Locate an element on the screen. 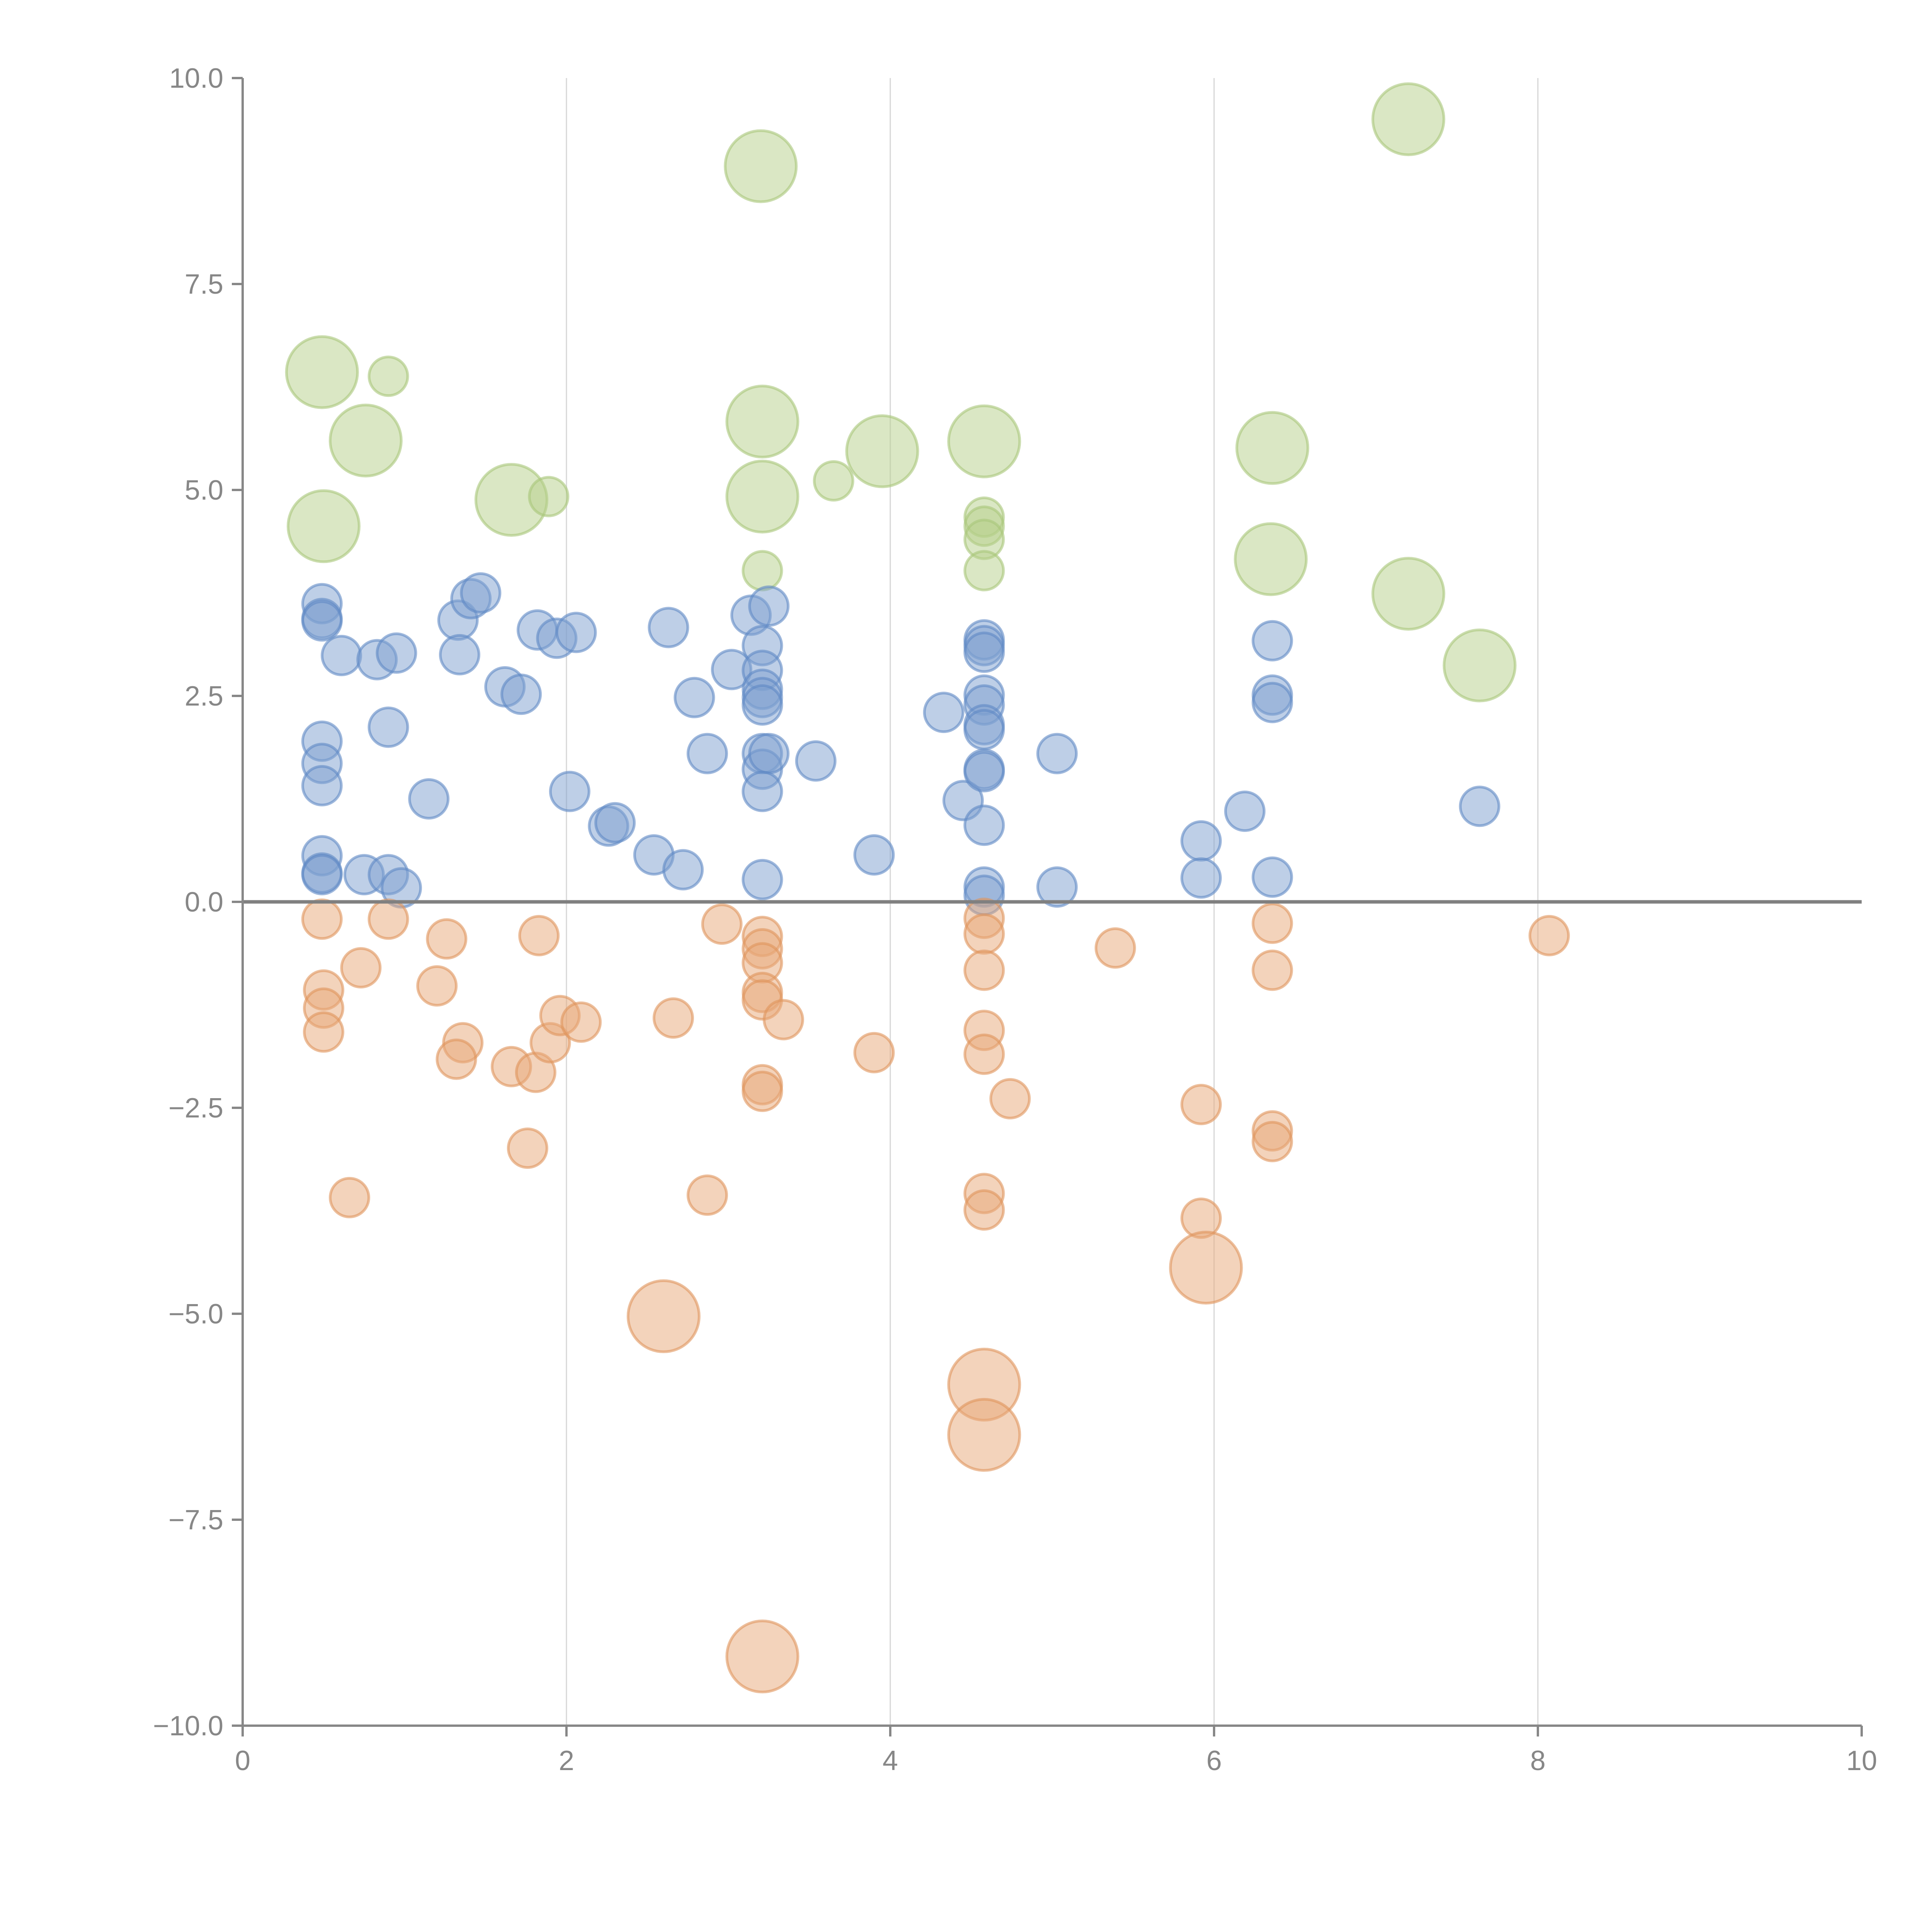 This screenshot has height=1932, width=1932. y-axis-ticks: 10.0 7.5 5.0 2.5 0.0 −2.5 −5.0 −7.5 −10.0 is located at coordinates (198, 903).